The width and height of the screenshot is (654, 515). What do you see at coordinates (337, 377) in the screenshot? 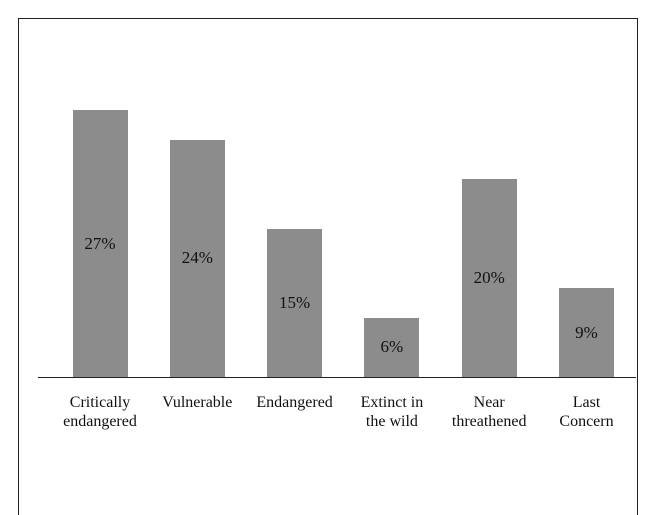
I see `x-axis-line` at bounding box center [337, 377].